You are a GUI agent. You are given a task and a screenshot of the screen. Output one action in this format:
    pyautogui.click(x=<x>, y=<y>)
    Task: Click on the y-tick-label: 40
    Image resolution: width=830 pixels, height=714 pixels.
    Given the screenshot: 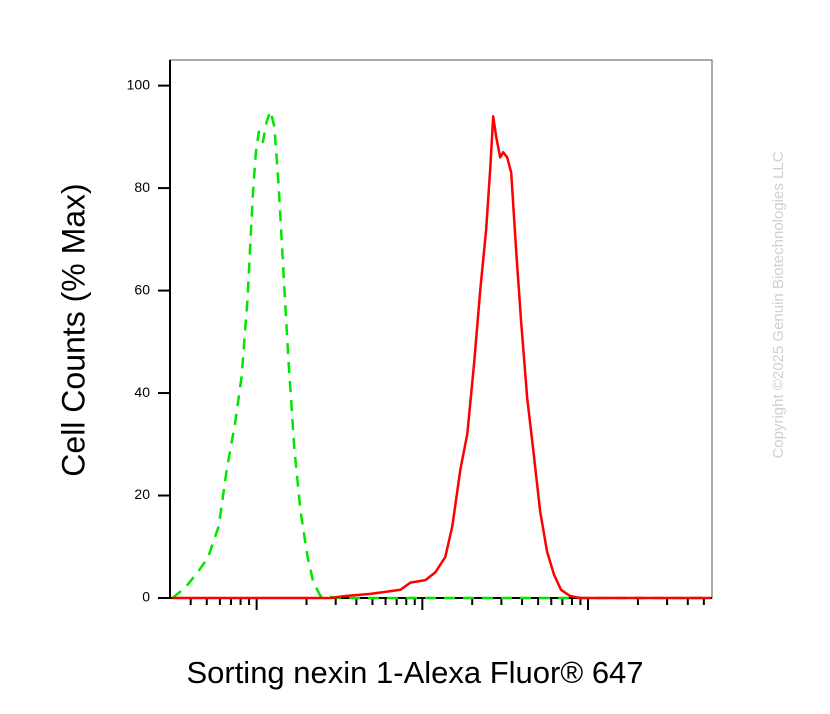 What is the action you would take?
    pyautogui.click(x=142, y=392)
    